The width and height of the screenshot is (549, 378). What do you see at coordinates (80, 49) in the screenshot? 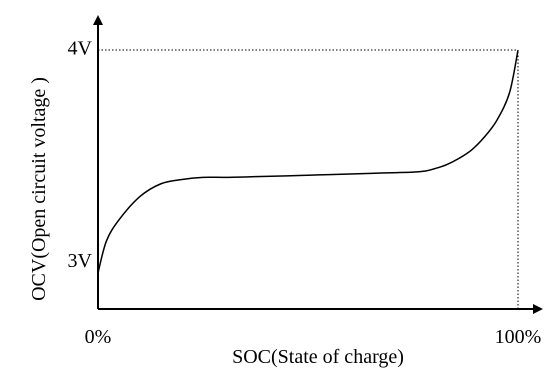
I see `y-tick-label-1: 4V` at bounding box center [80, 49].